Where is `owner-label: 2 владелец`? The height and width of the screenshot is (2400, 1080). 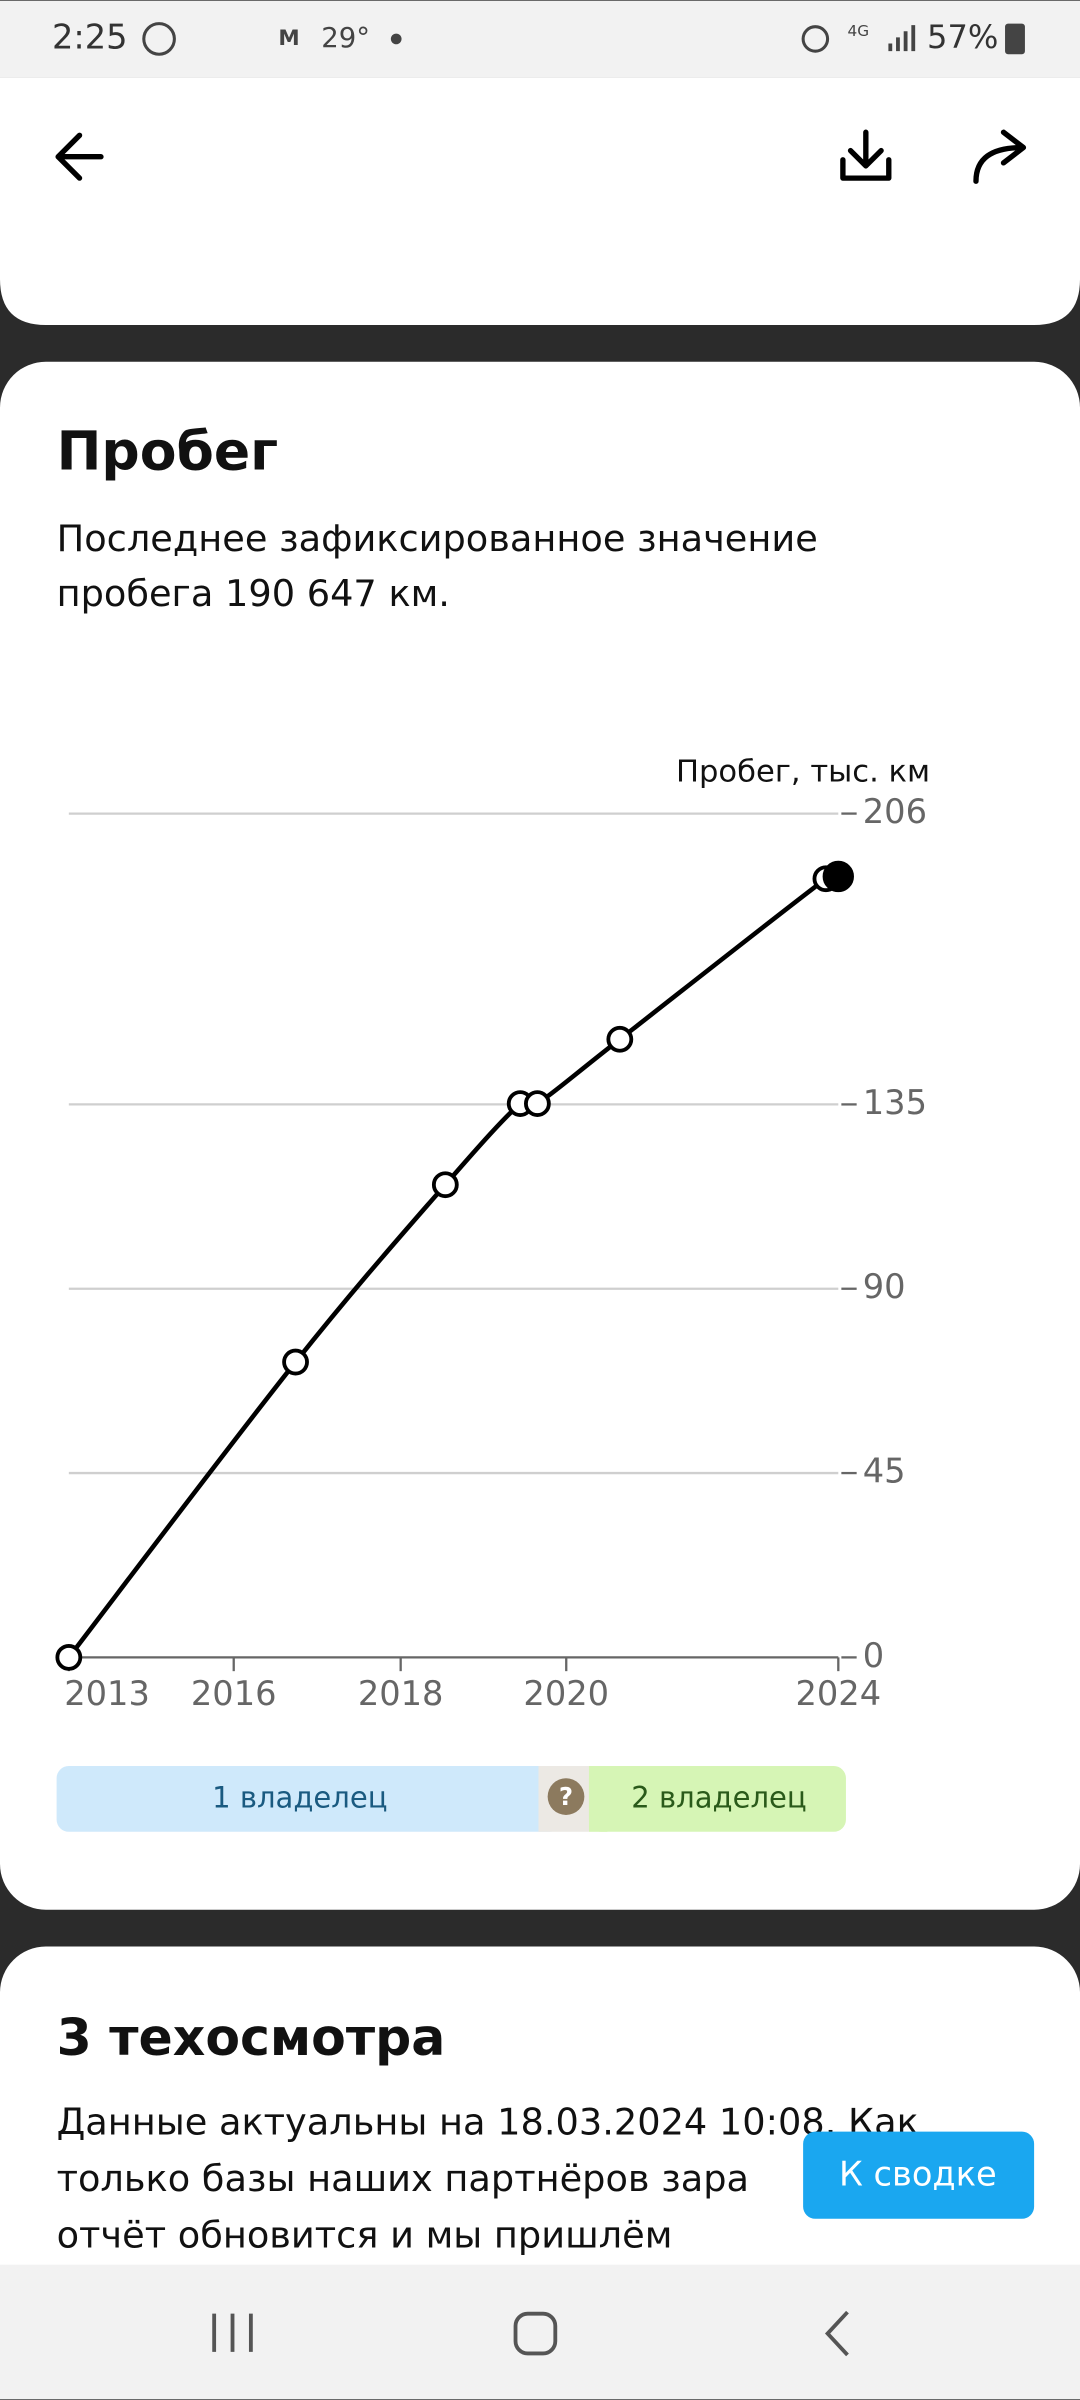 owner-label: 2 владелец is located at coordinates (718, 1798).